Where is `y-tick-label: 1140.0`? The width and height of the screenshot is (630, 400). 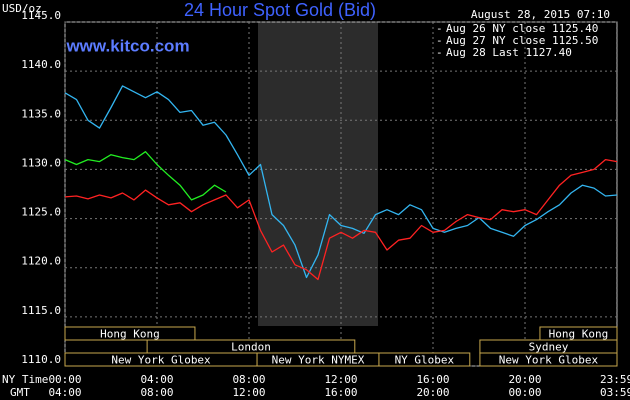
y-tick-label: 1140.0 is located at coordinates (41, 64).